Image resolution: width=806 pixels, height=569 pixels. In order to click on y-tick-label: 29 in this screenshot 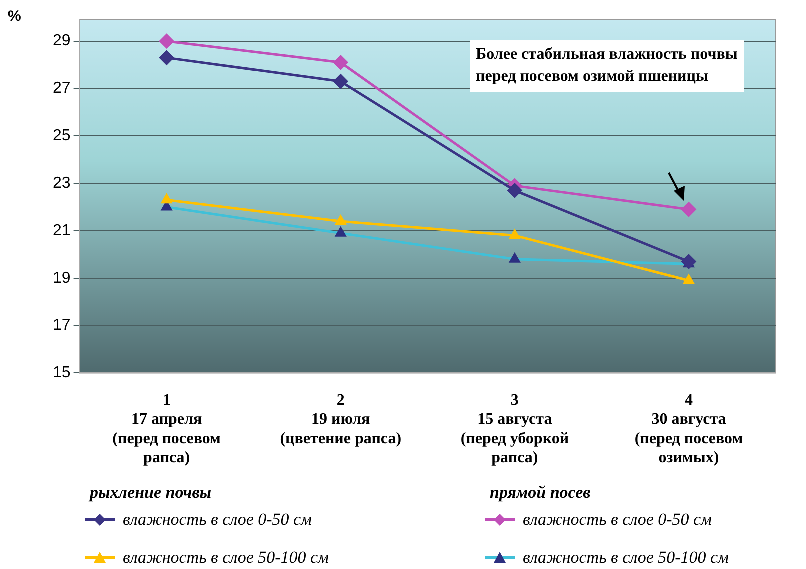, I will do `click(62, 41)`.